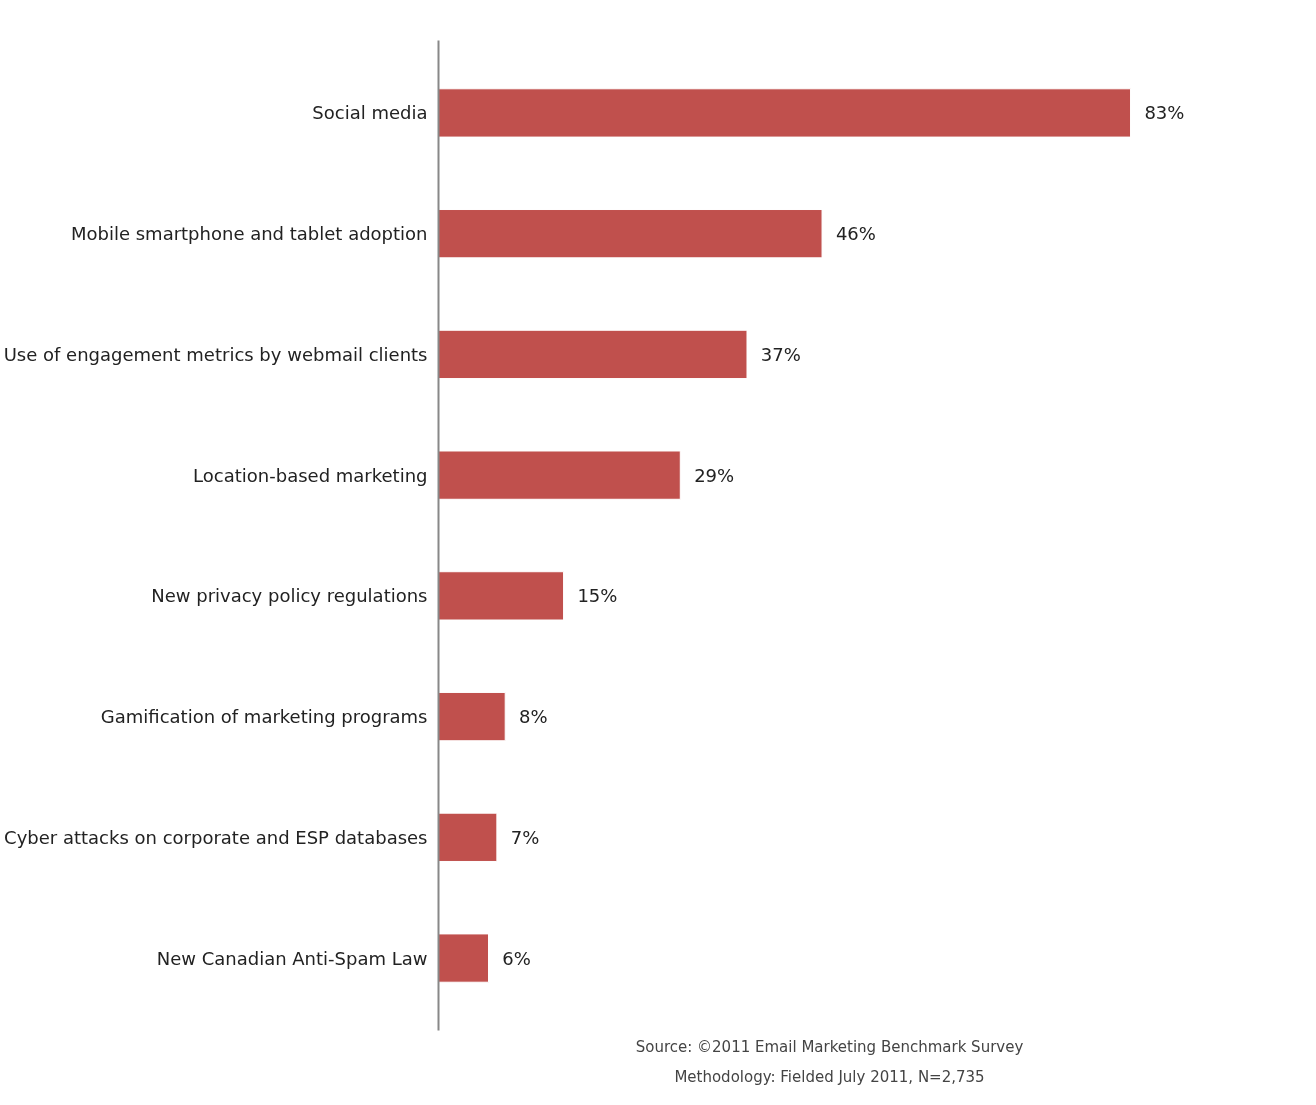 The height and width of the screenshot is (1105, 1316). I want to click on y-tick-label: New privacy policy regulations, so click(289, 596).